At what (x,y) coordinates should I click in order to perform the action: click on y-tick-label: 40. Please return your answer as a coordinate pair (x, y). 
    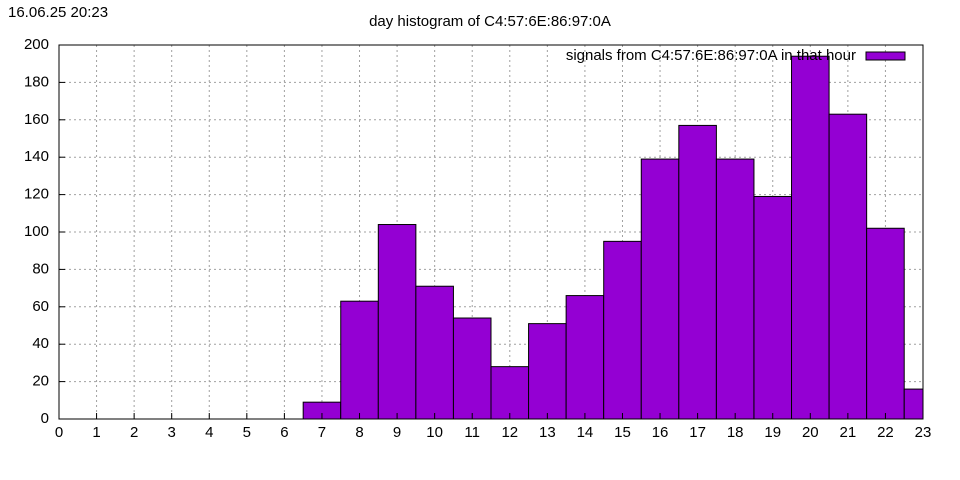
    Looking at the image, I should click on (40, 343).